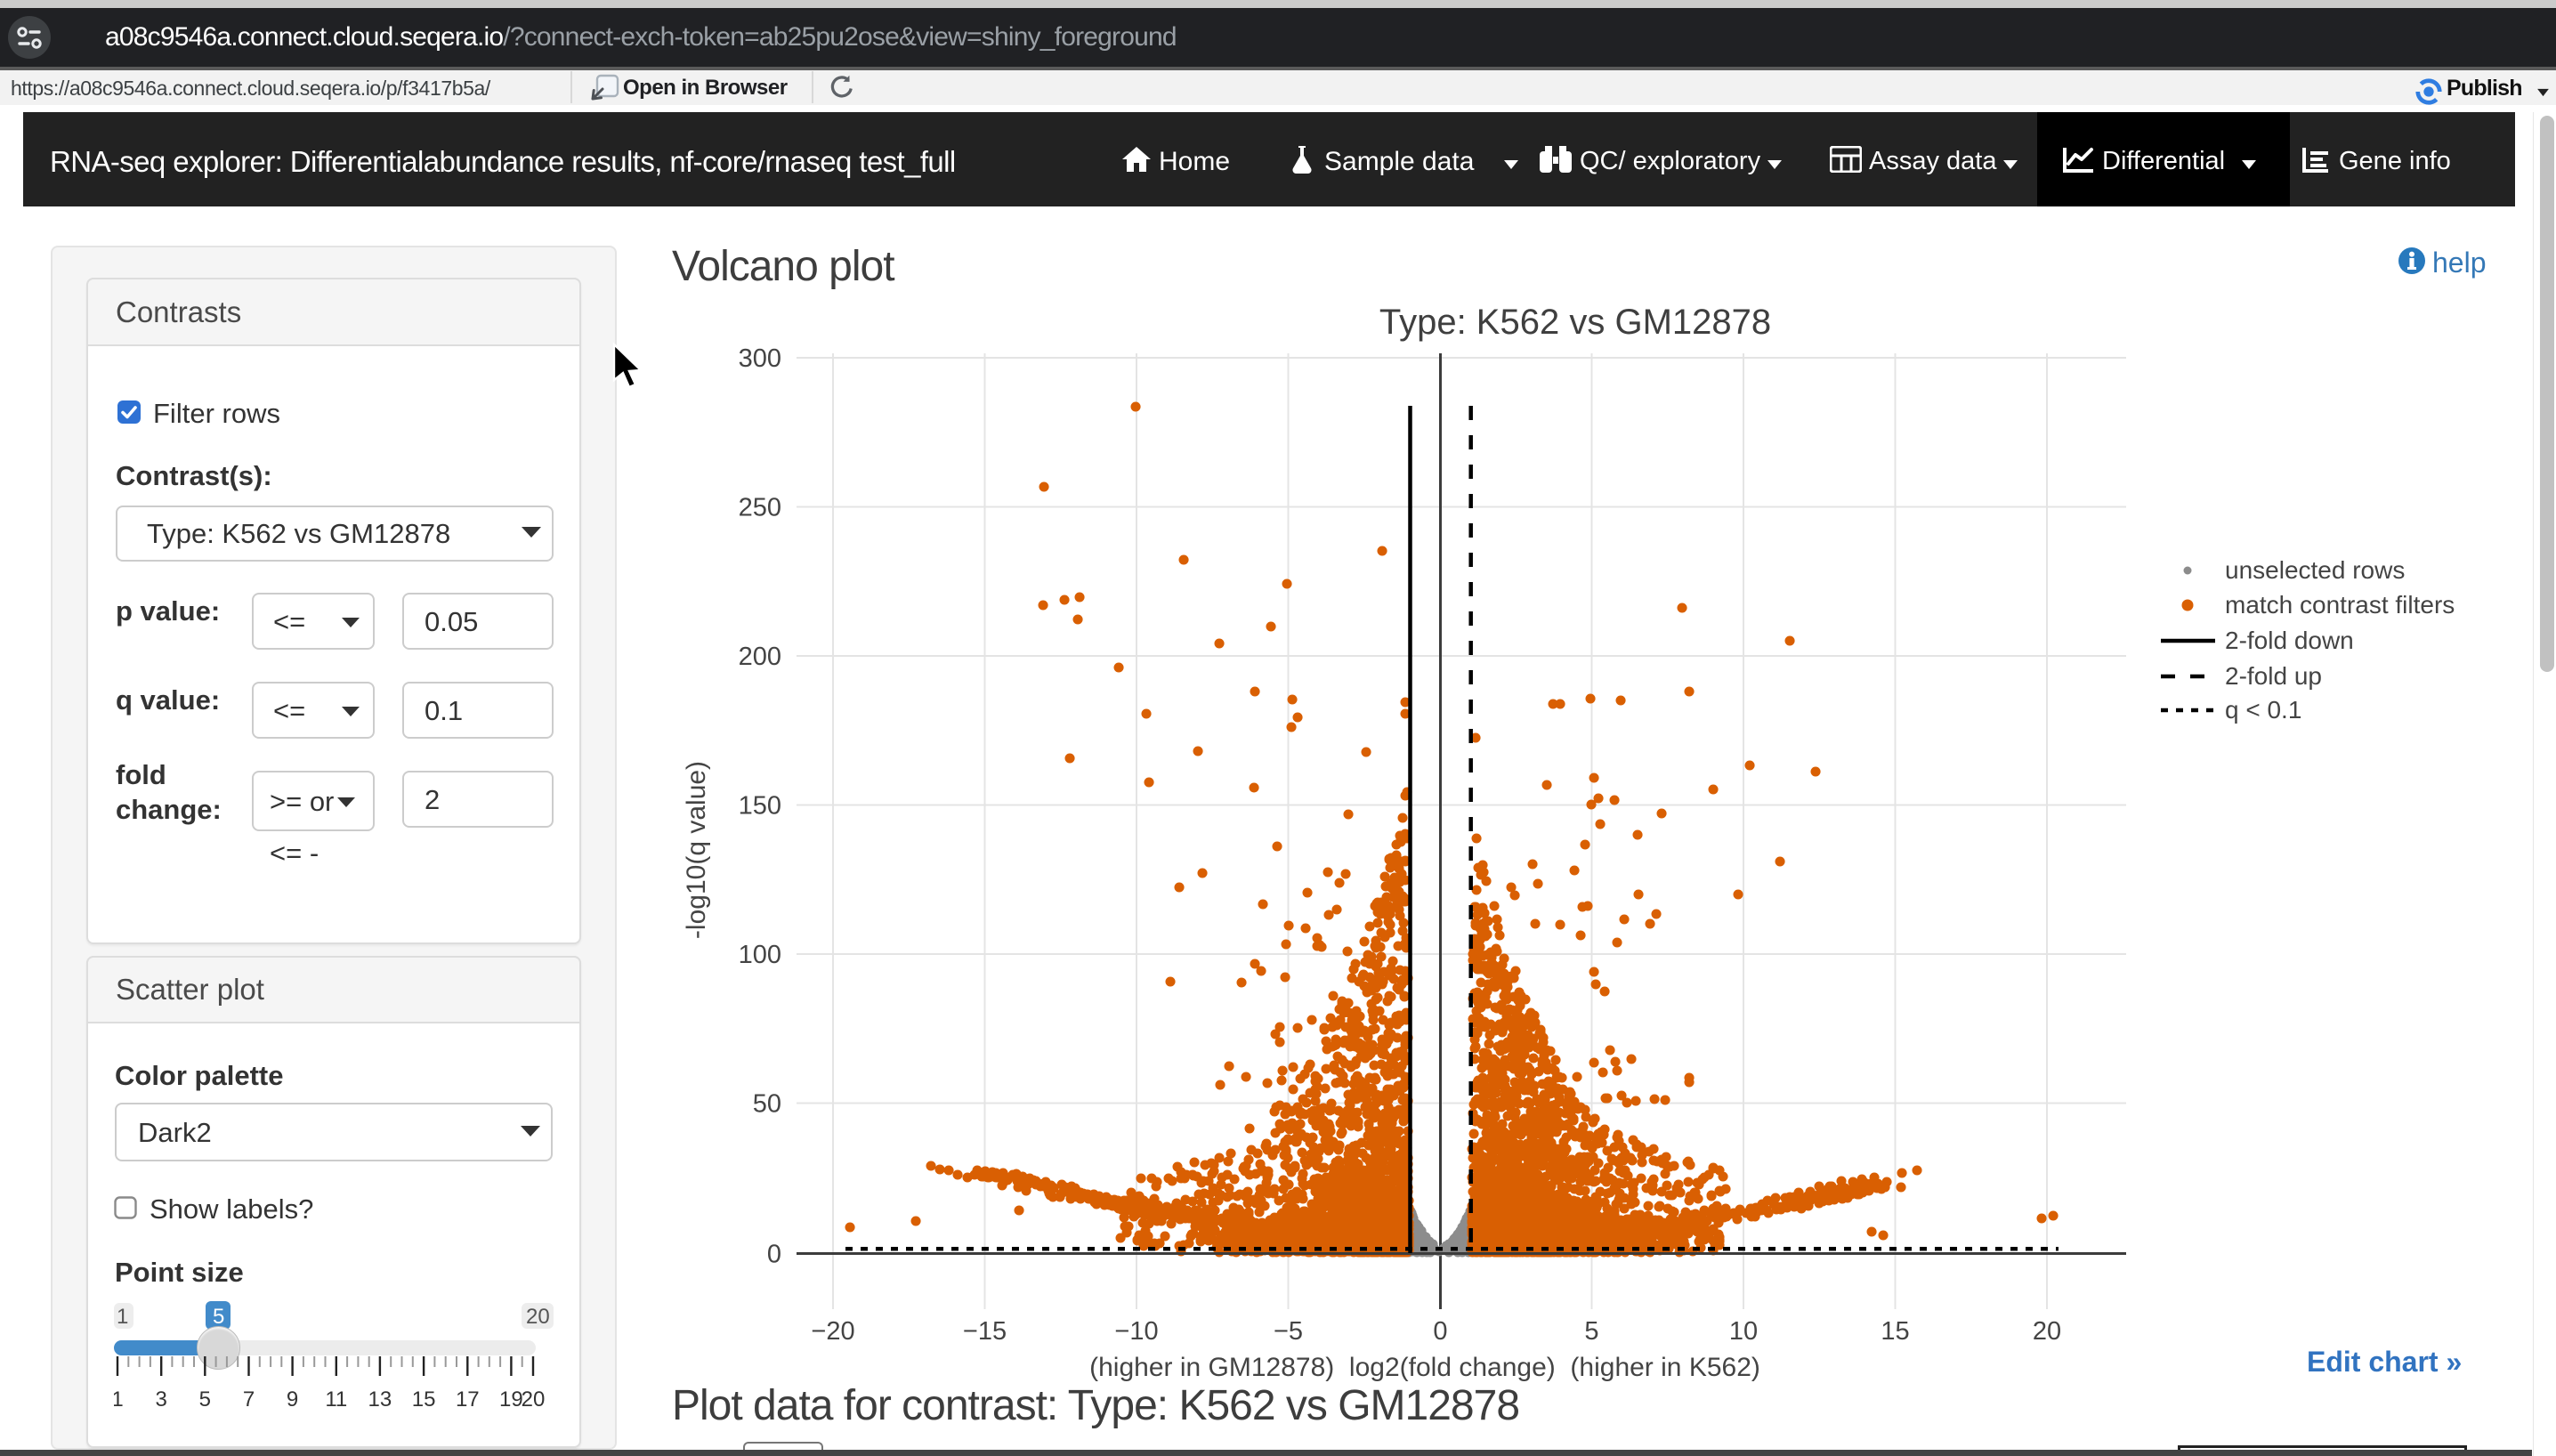 This screenshot has height=1456, width=2556. What do you see at coordinates (119, 1399) in the screenshot?
I see `svg-text: 1` at bounding box center [119, 1399].